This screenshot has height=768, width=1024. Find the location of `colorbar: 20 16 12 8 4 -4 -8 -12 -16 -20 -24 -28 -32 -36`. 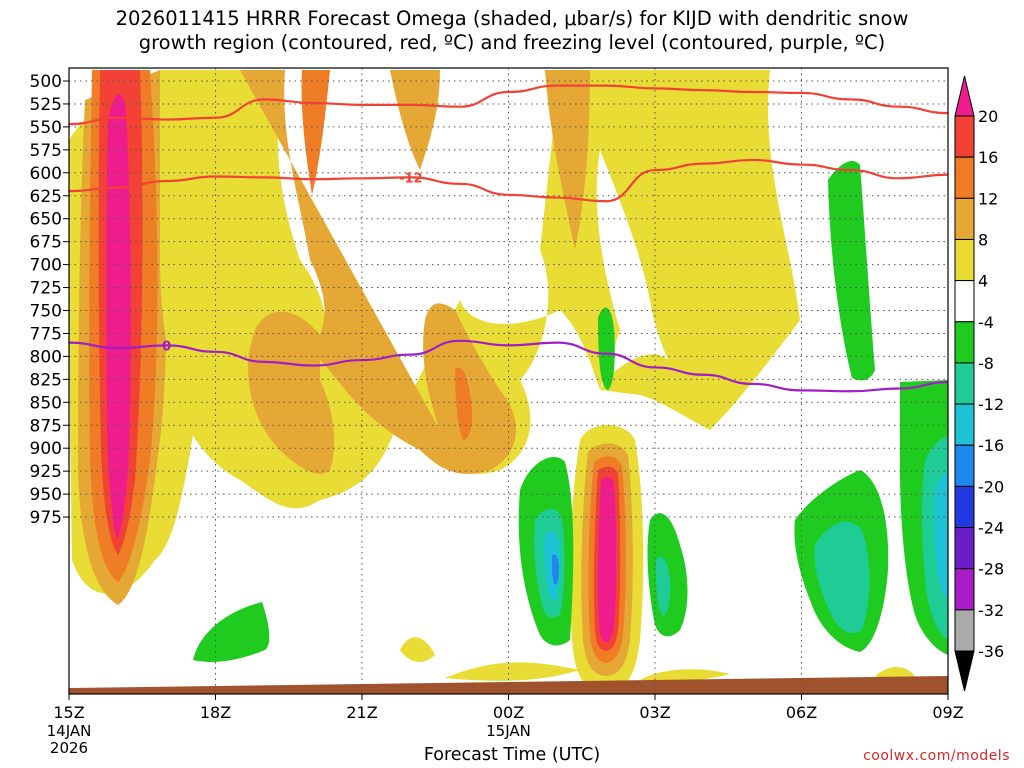

colorbar: 20 16 12 8 4 -4 -8 -12 -16 -20 -24 -28 -32 -36 is located at coordinates (979, 383).